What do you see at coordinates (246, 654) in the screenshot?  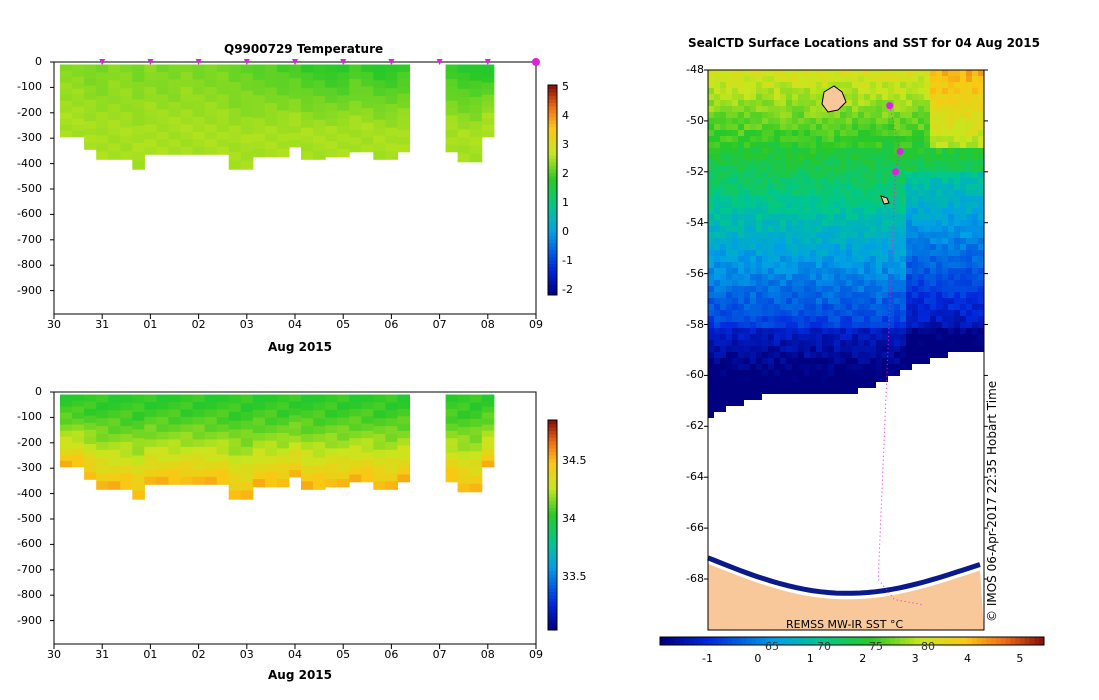 I see `x-tick-label: 03` at bounding box center [246, 654].